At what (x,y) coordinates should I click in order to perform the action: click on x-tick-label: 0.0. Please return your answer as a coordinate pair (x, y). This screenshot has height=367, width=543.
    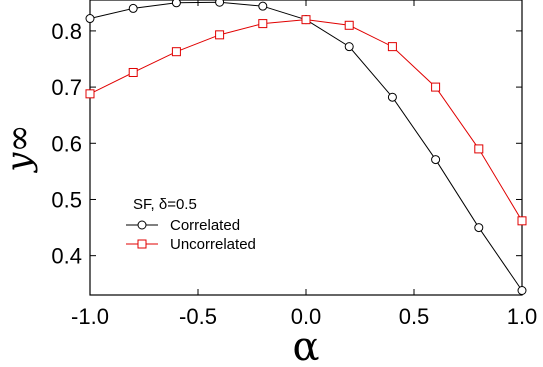
    Looking at the image, I should click on (306, 316).